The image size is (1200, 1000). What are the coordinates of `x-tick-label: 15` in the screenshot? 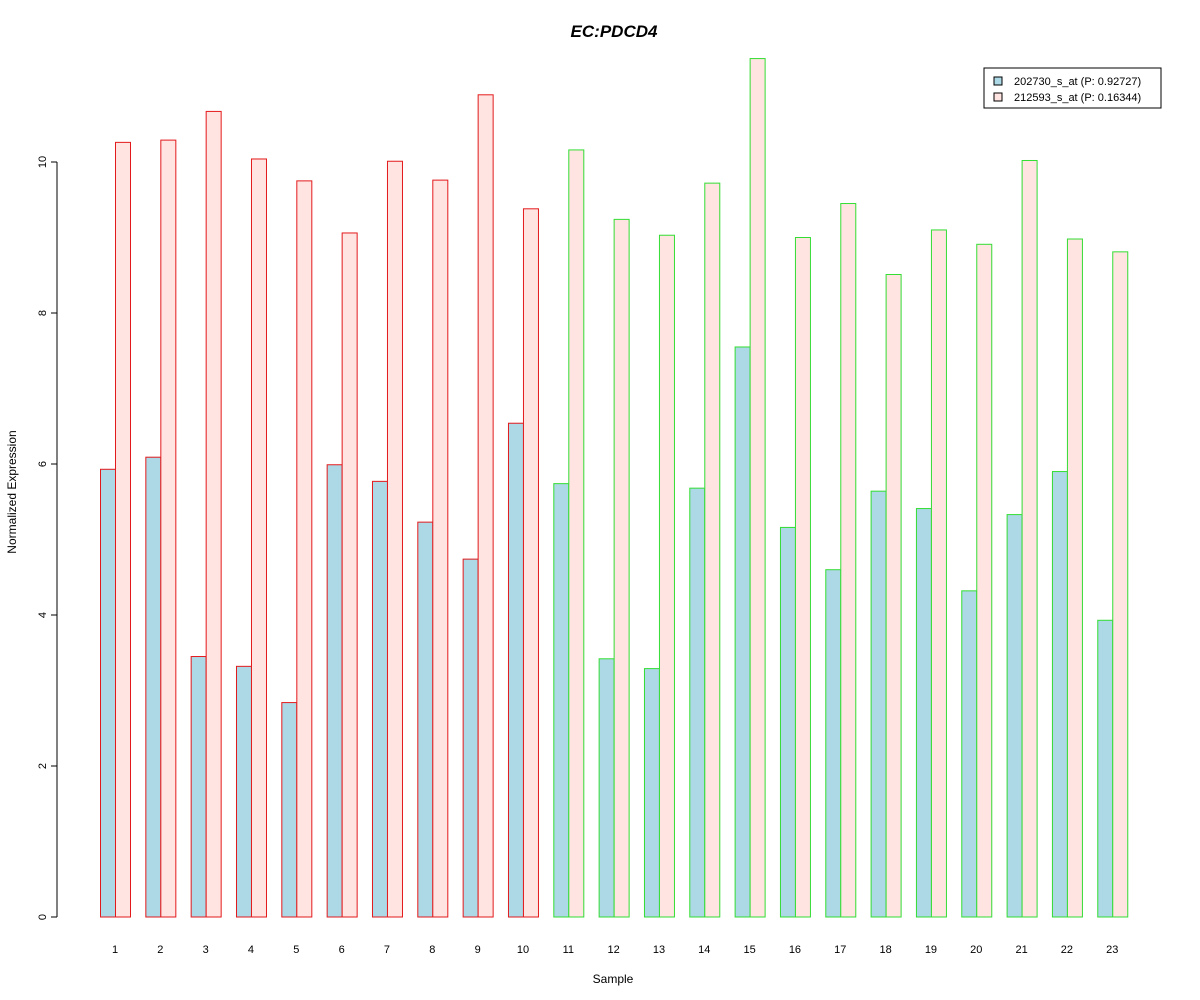 It's located at (749, 950).